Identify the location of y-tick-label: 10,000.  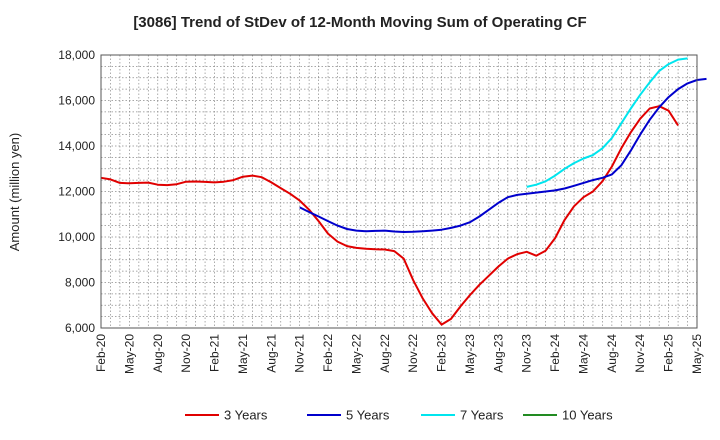
(76, 237).